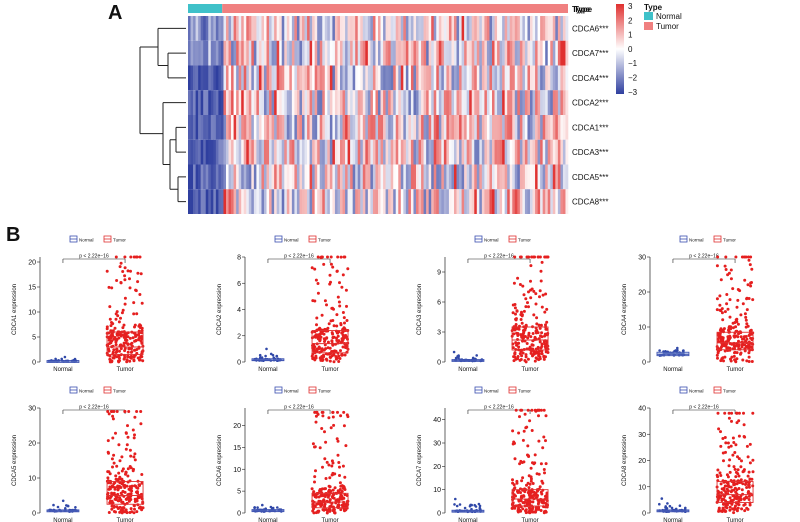 This screenshot has height=522, width=800. Describe the element at coordinates (590, 152) in the screenshot. I see `heatmap-row-label: CDCA3***` at that location.